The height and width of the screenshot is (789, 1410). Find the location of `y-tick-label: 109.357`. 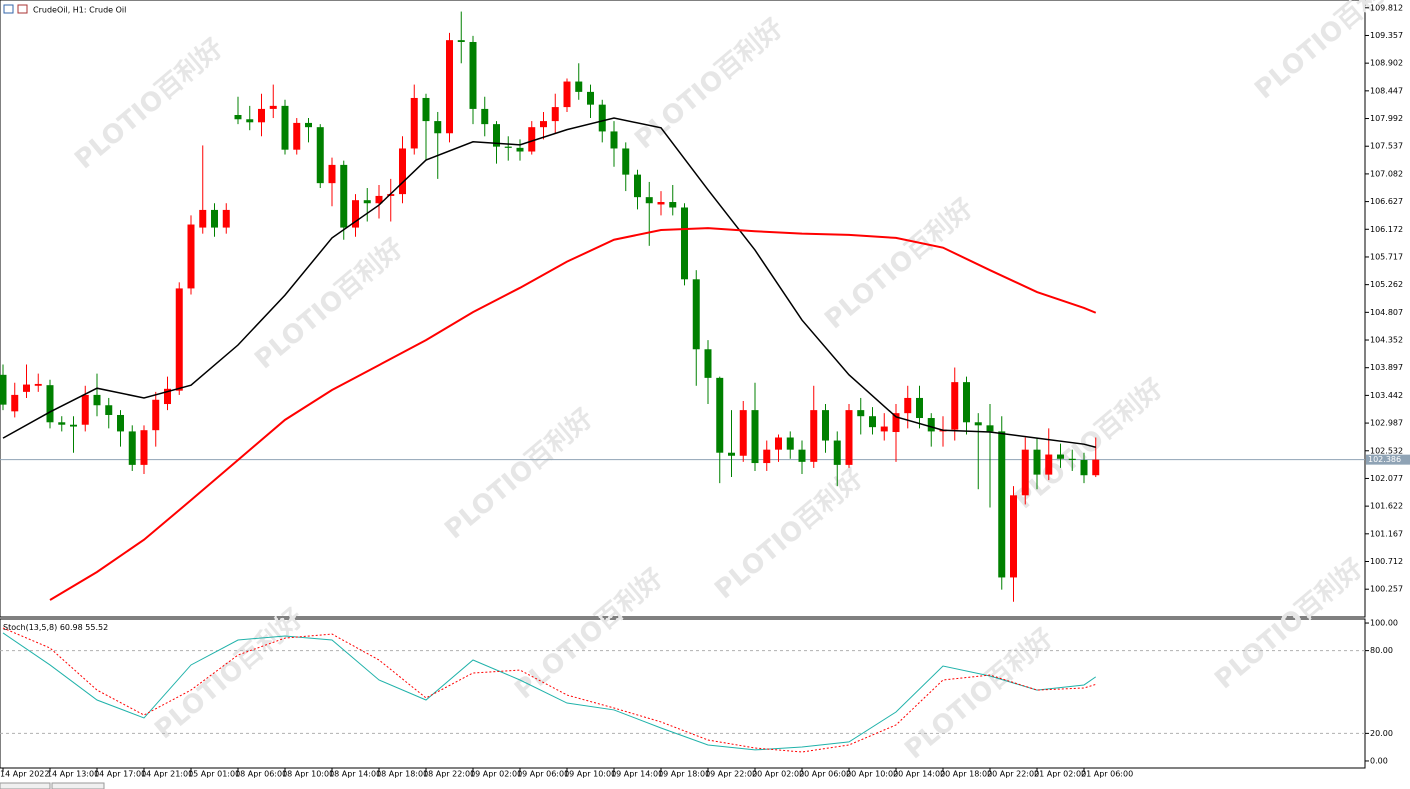

y-tick-label: 109.357 is located at coordinates (1386, 35).